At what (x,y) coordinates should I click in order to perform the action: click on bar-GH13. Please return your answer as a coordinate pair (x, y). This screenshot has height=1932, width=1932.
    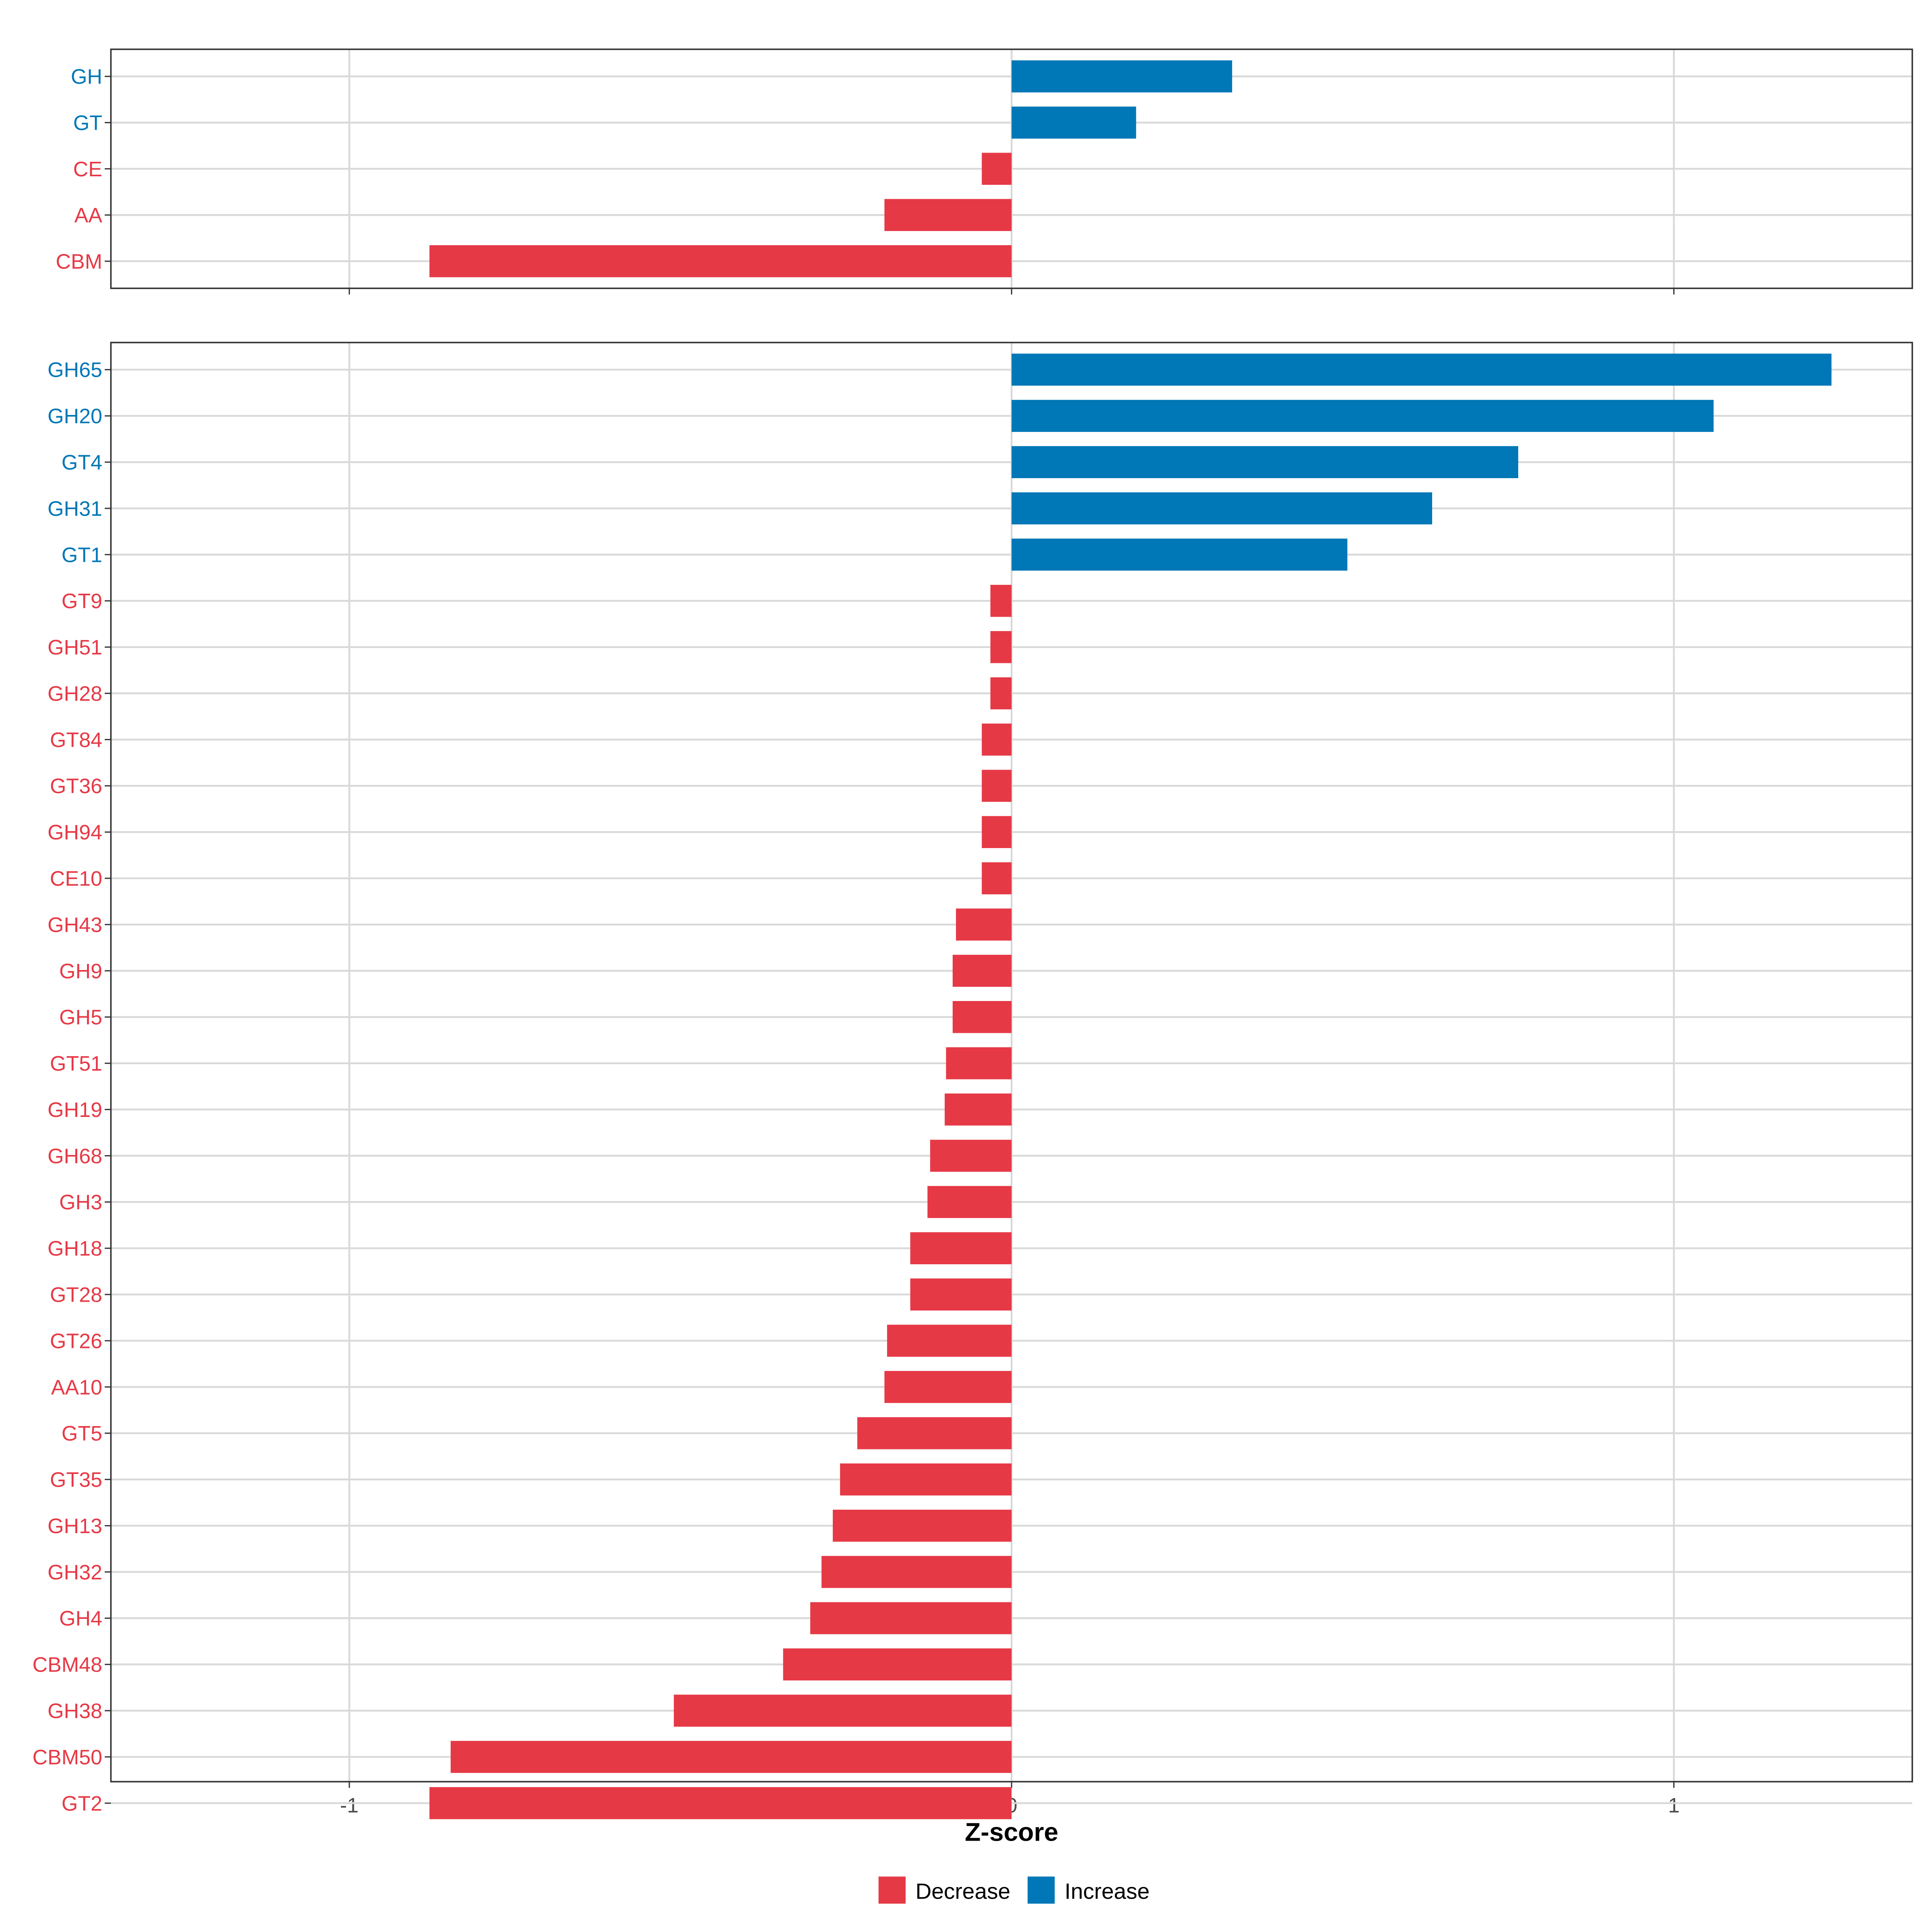
    Looking at the image, I should click on (923, 1525).